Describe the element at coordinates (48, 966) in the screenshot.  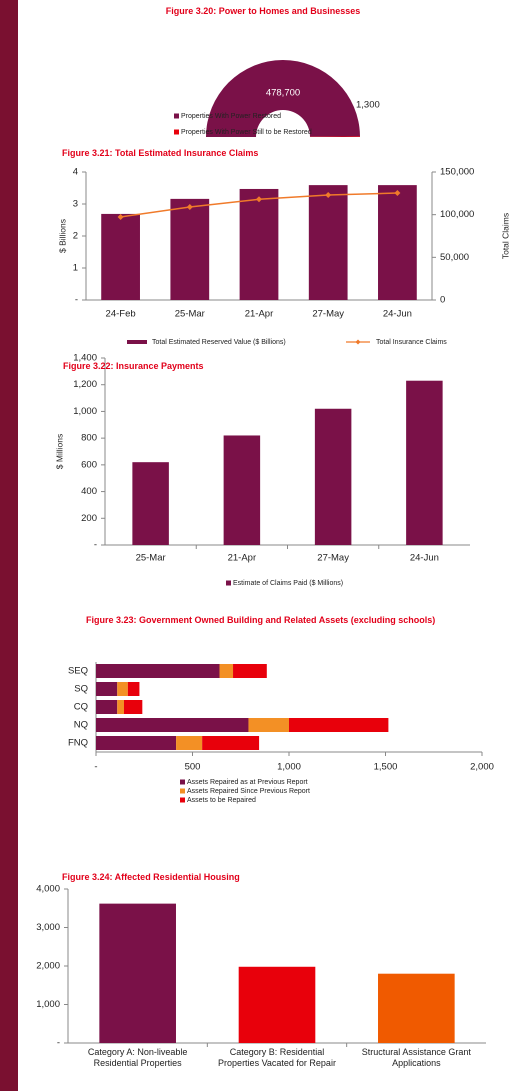
I see `y-tick-label: 2,000` at that location.